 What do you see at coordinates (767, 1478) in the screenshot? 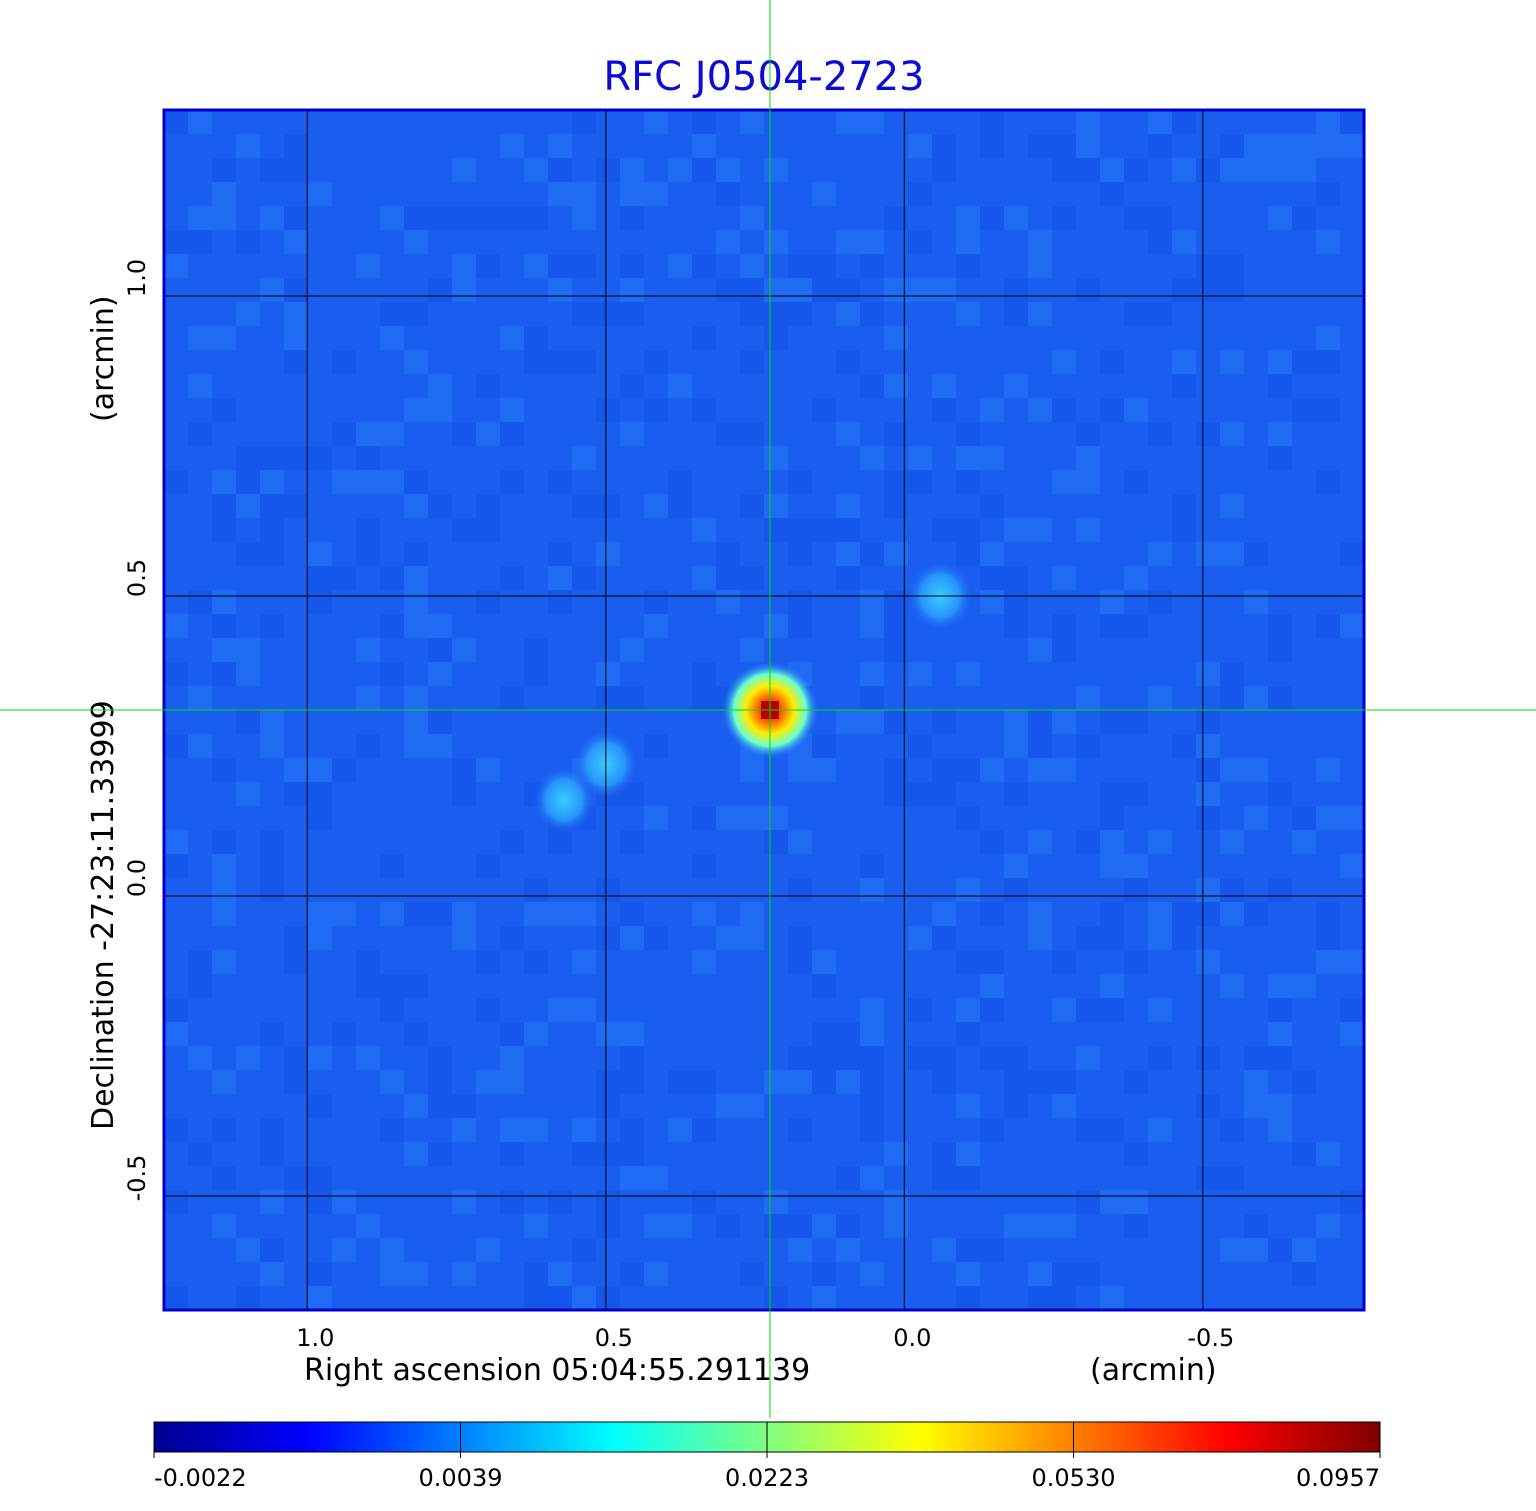
I see `colorbar-tick-label: 0.0223` at bounding box center [767, 1478].